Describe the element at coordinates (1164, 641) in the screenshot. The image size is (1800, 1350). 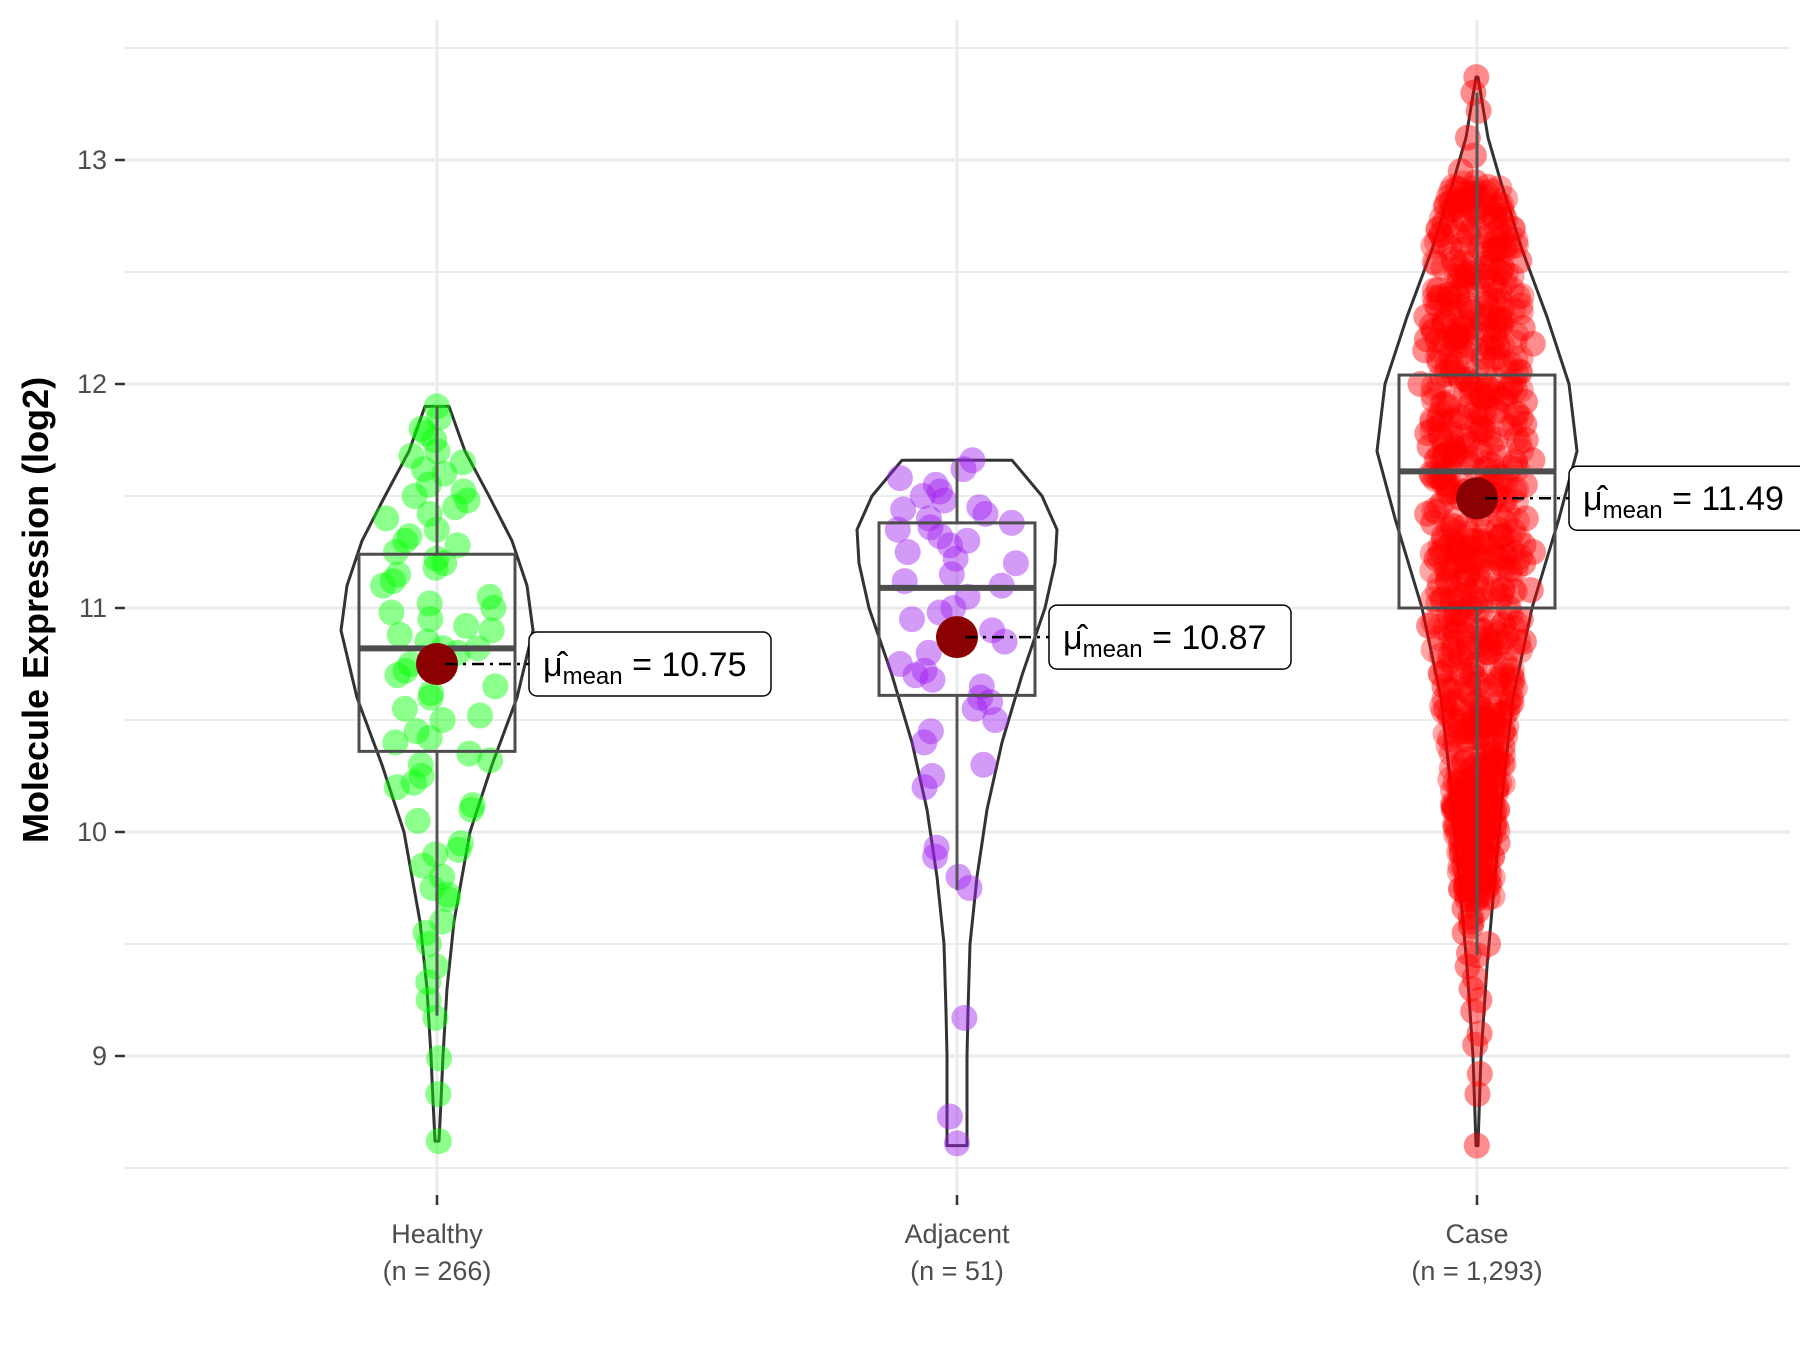
I see `mean-label-text: μ̂mean = 10.87` at that location.